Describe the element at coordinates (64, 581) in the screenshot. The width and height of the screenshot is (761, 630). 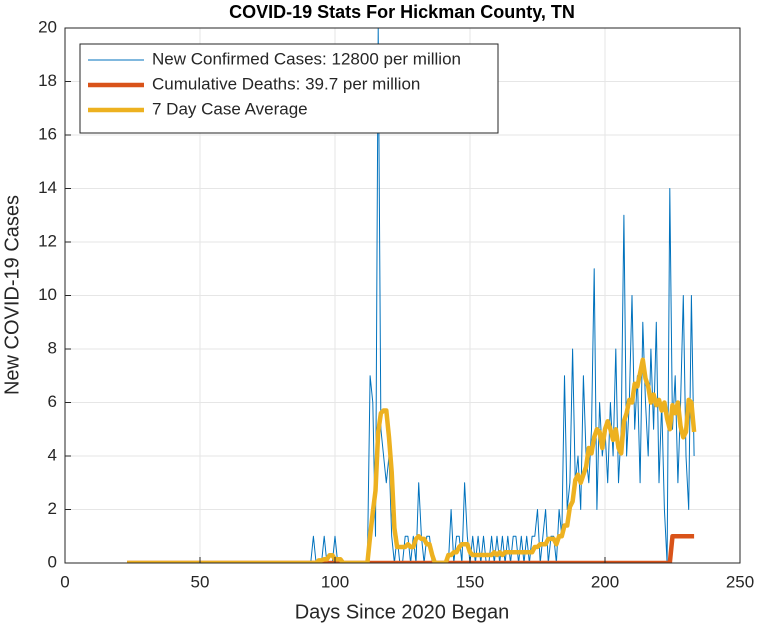
I see `x-tick-label: 0` at that location.